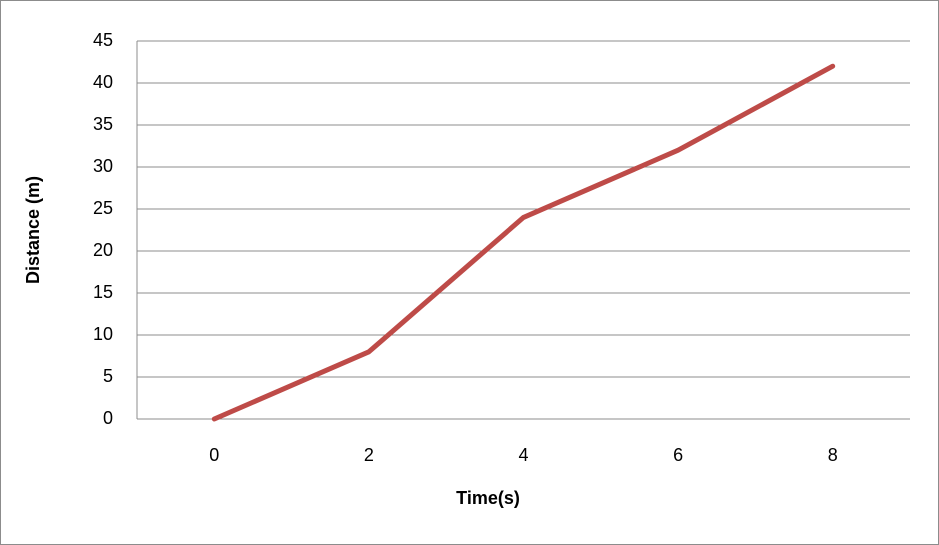 This screenshot has width=939, height=545. Describe the element at coordinates (103, 166) in the screenshot. I see `y-tick-label: 30` at that location.